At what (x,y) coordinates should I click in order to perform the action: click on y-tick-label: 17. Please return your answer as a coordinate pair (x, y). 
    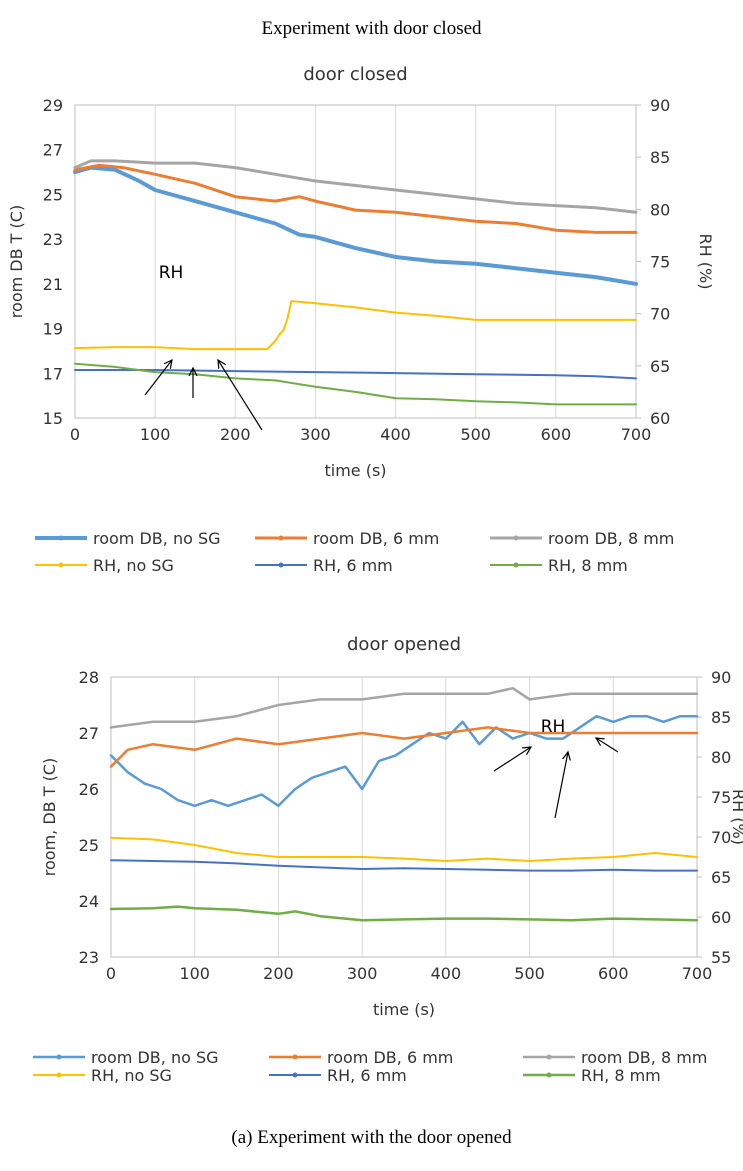
    Looking at the image, I should click on (53, 373).